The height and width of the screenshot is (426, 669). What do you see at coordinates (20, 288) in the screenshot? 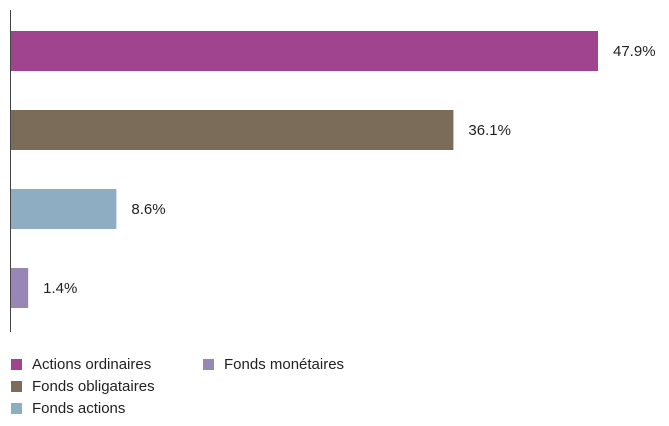
I see `bar-fonds-mon-taires` at bounding box center [20, 288].